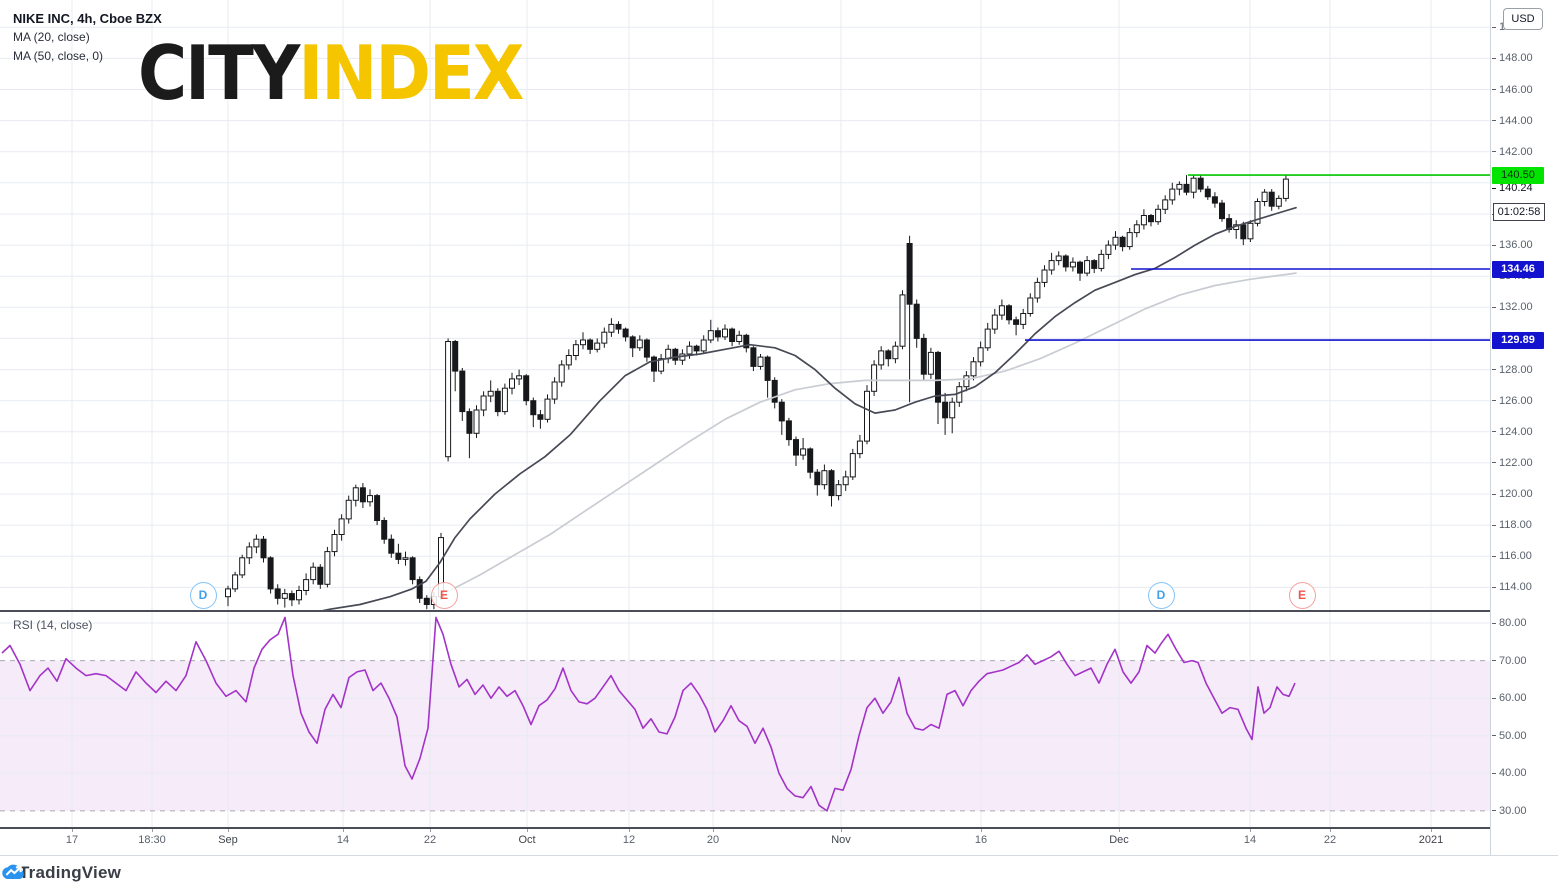  Describe the element at coordinates (1524, 432) in the screenshot. I see `price-tick-label: 124.00` at that location.